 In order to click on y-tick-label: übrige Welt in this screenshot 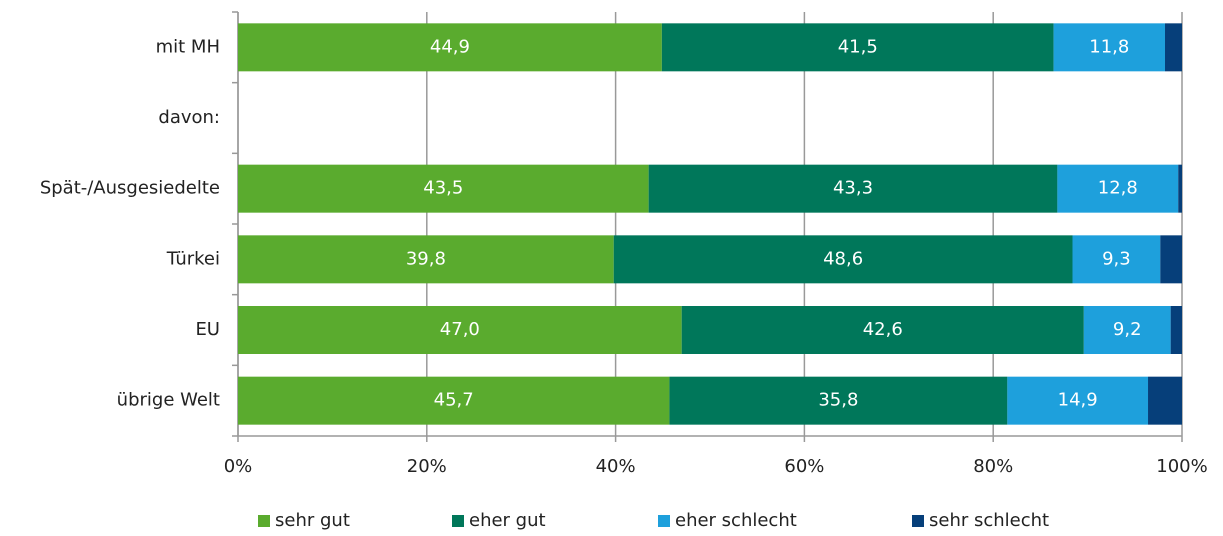, I will do `click(168, 400)`.